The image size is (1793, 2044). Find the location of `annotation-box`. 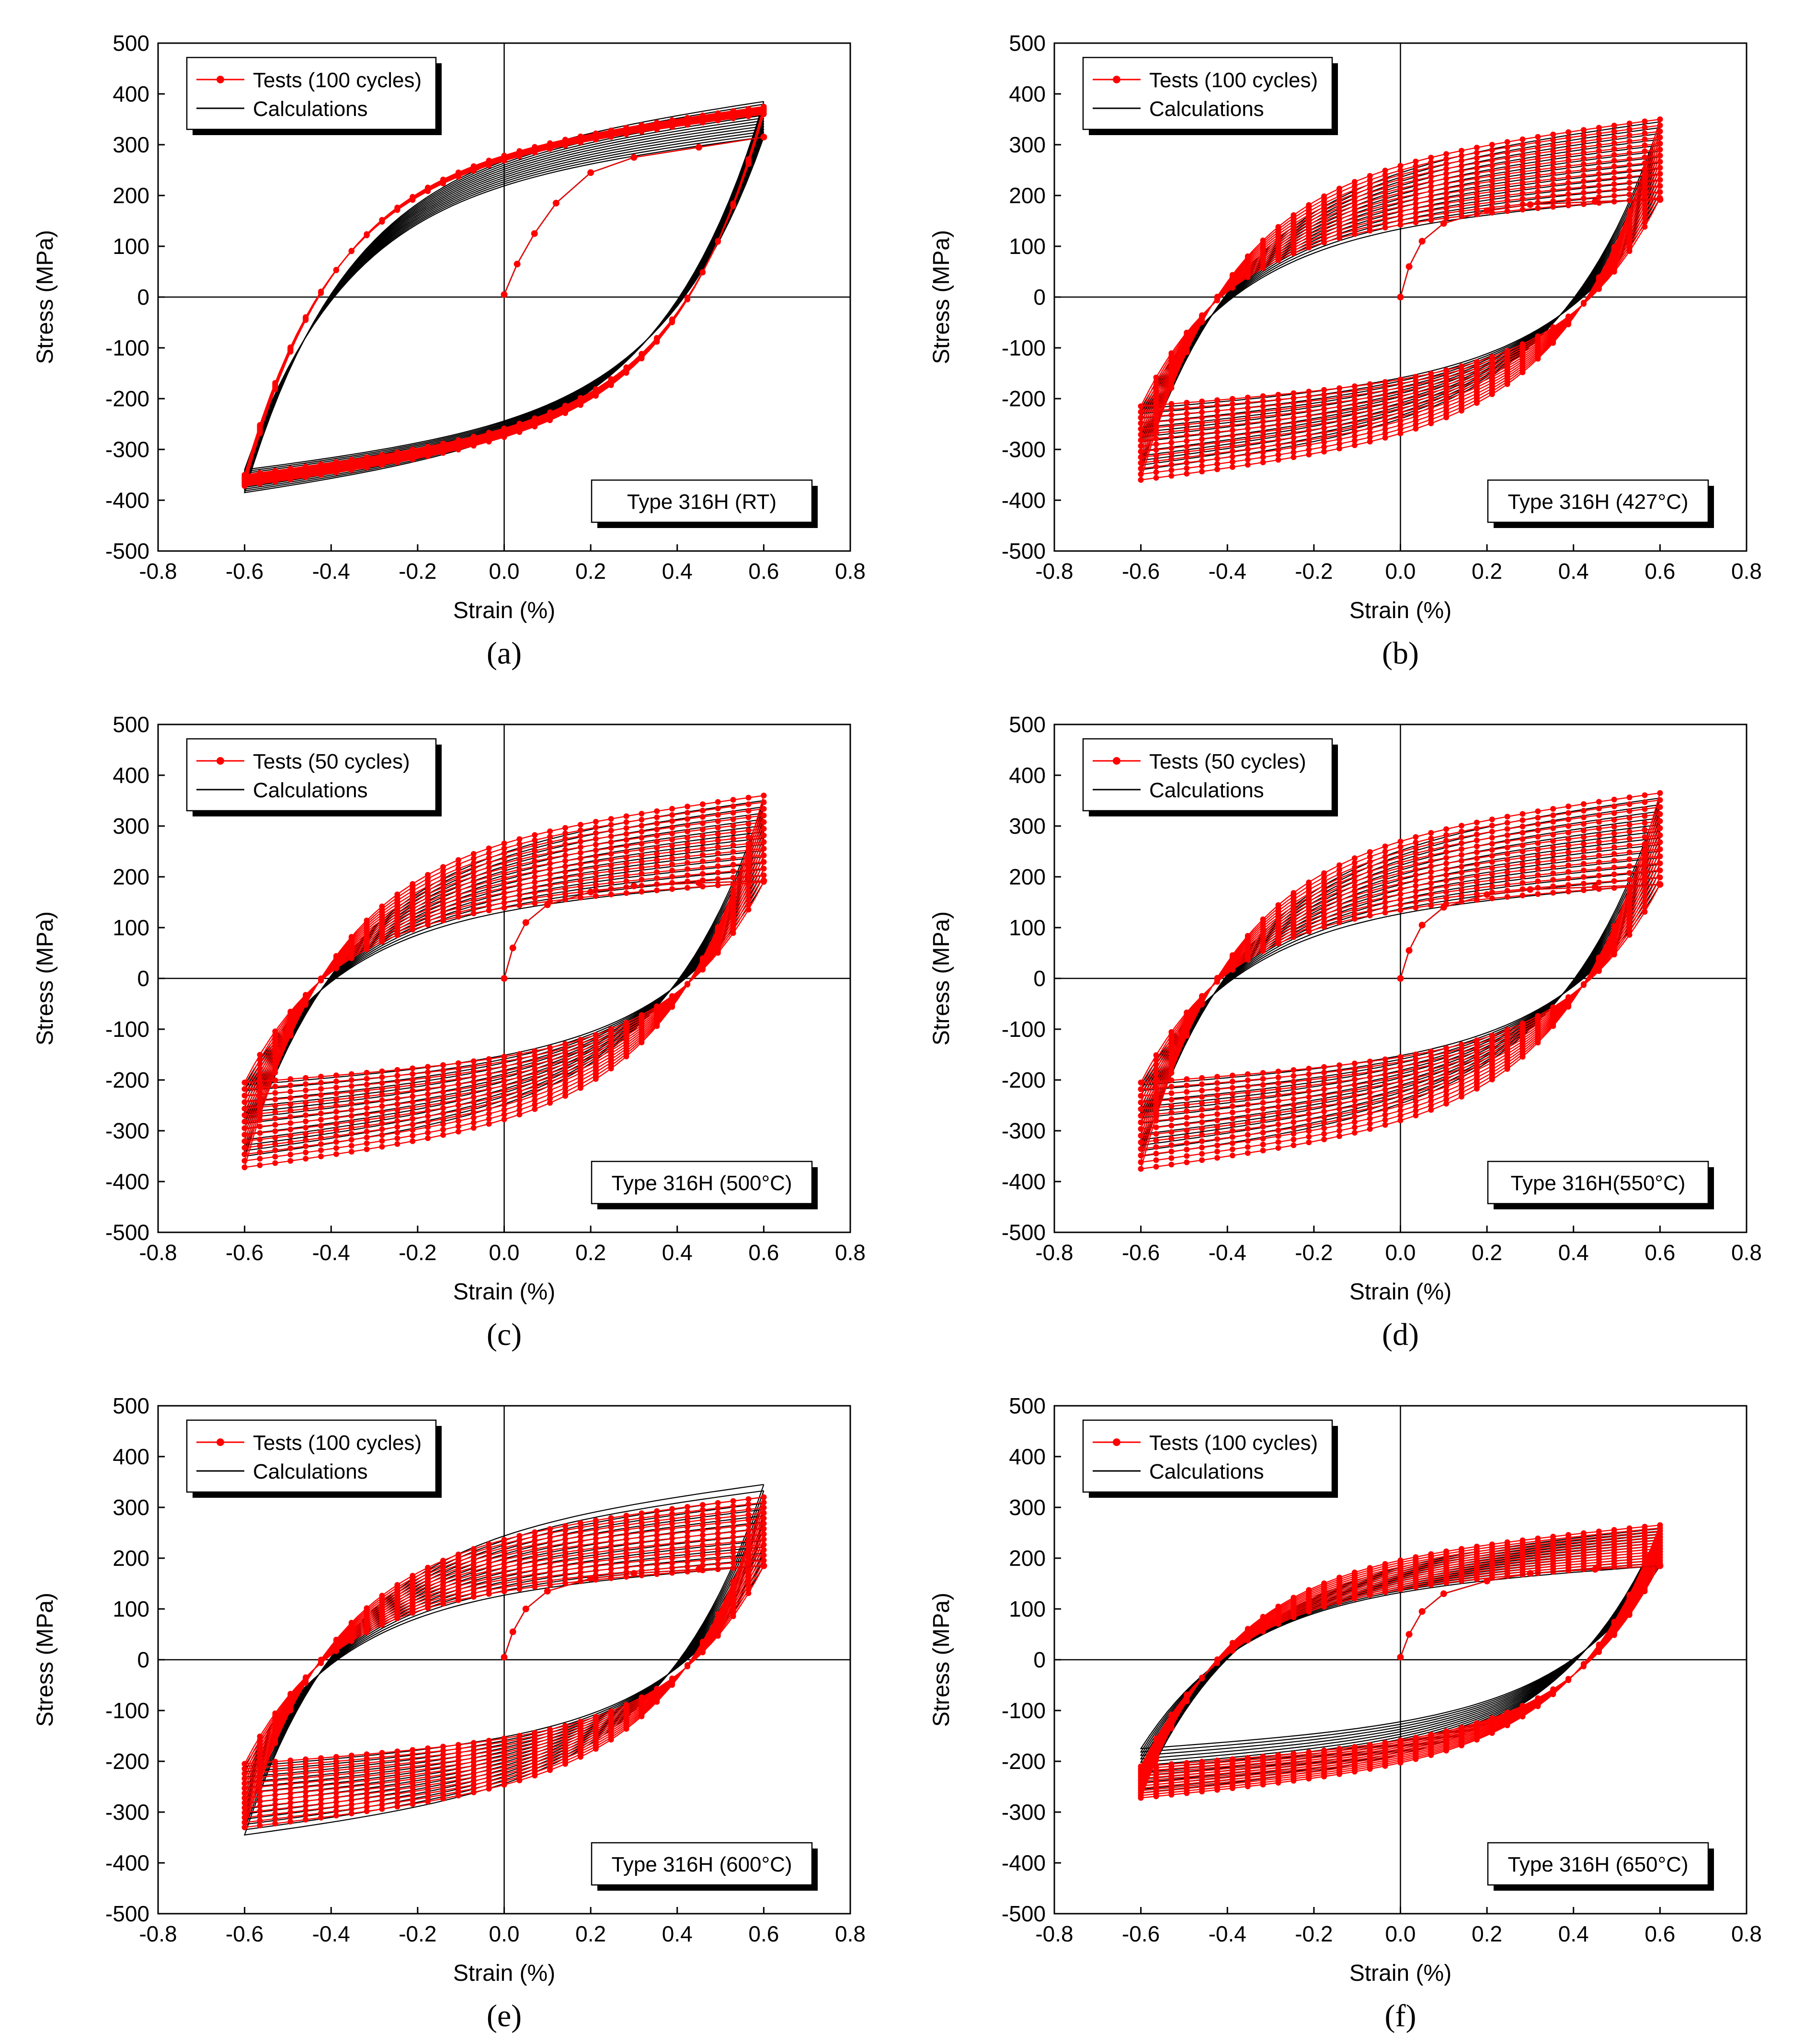

annotation-box is located at coordinates (702, 1183).